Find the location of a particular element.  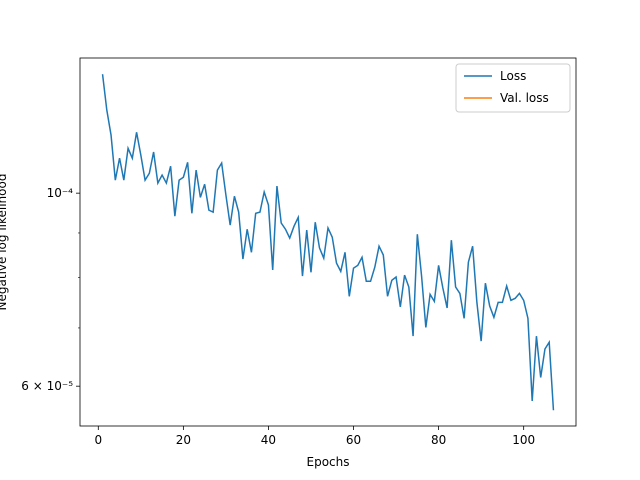

y-axis-label: Negative log likelihood is located at coordinates (4, 242).